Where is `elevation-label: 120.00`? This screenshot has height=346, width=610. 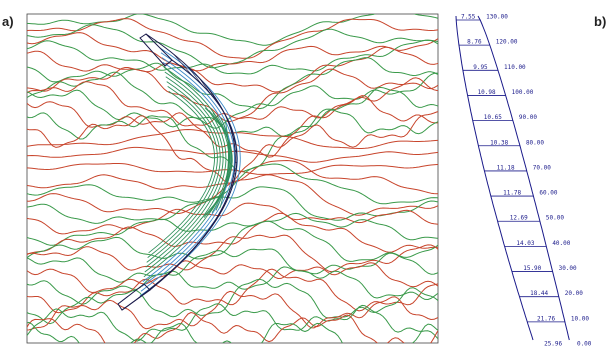
elevation-label: 120.00 is located at coordinates (507, 42).